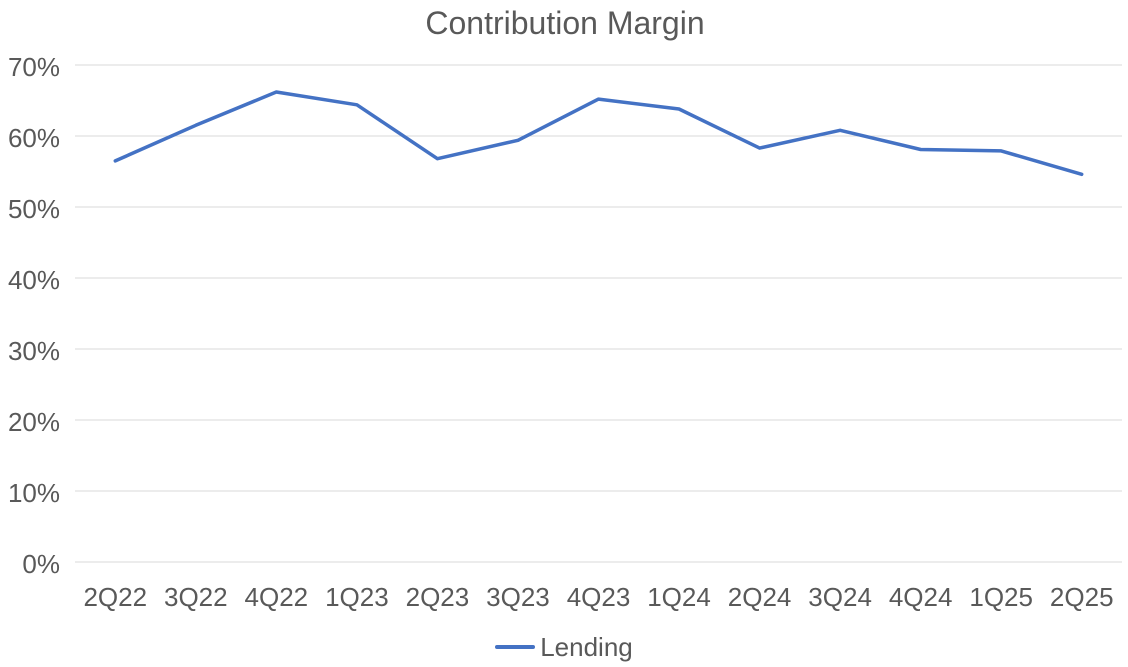 The height and width of the screenshot is (667, 1128). I want to click on legend-label: Lending, so click(586, 647).